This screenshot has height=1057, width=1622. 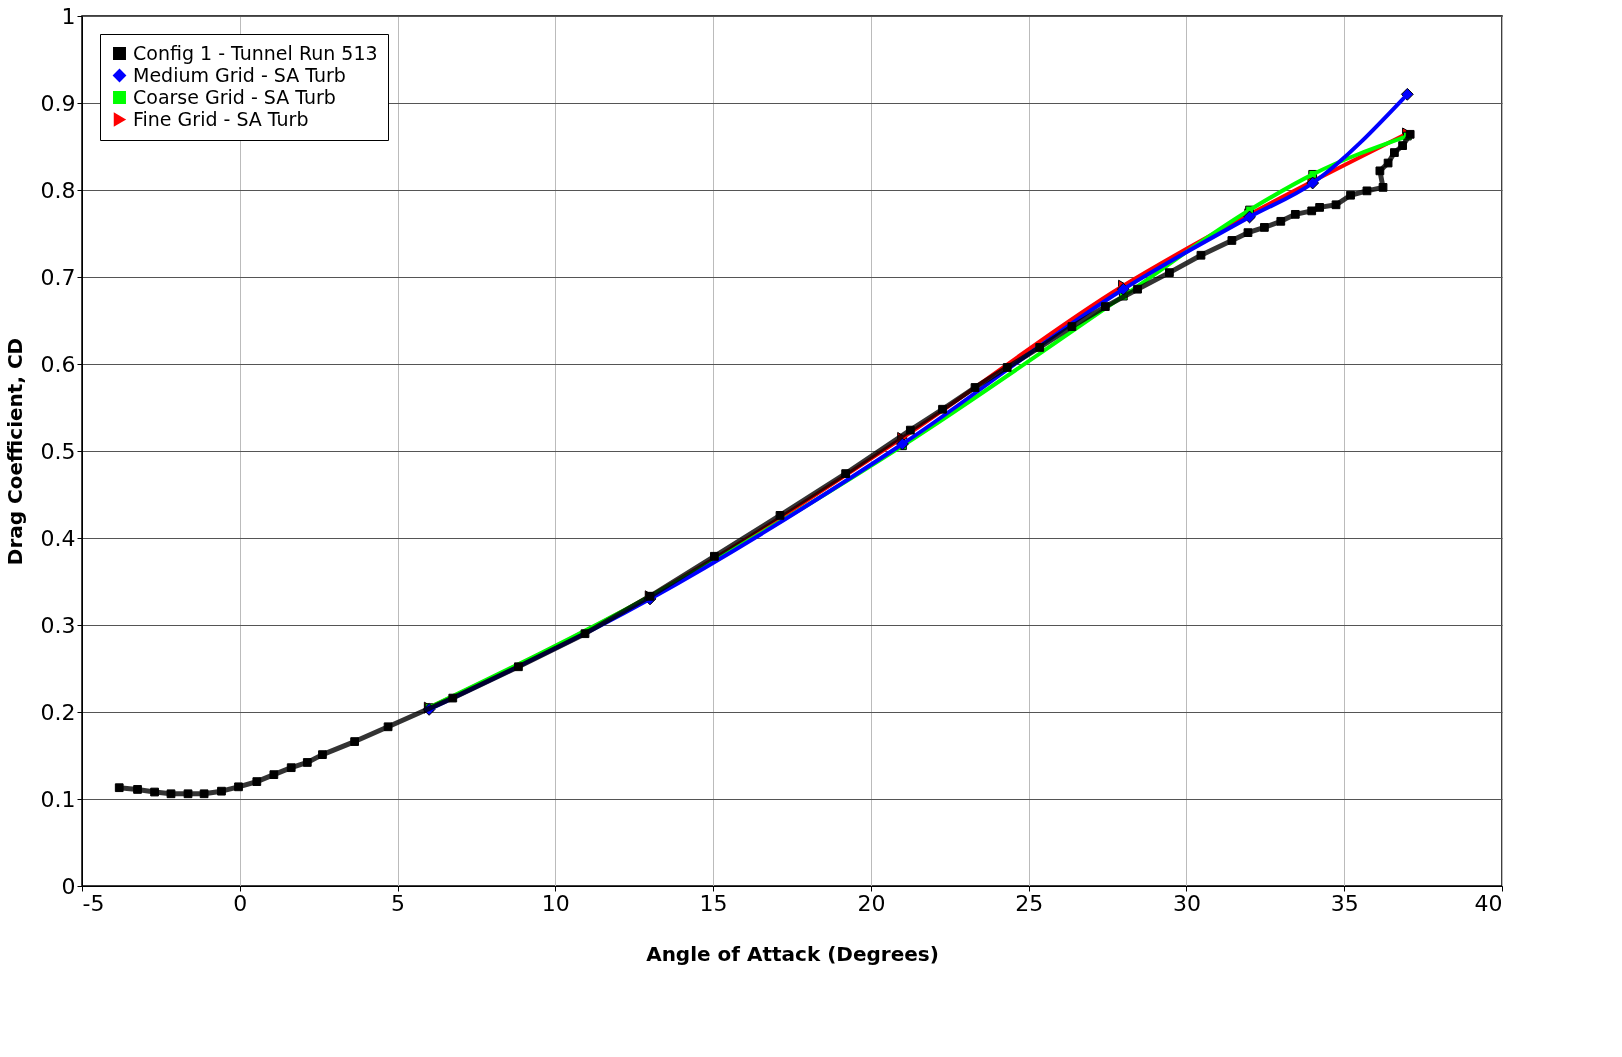 What do you see at coordinates (14, 451) in the screenshot?
I see `y-axis-title: Drag Coefficient, CD` at bounding box center [14, 451].